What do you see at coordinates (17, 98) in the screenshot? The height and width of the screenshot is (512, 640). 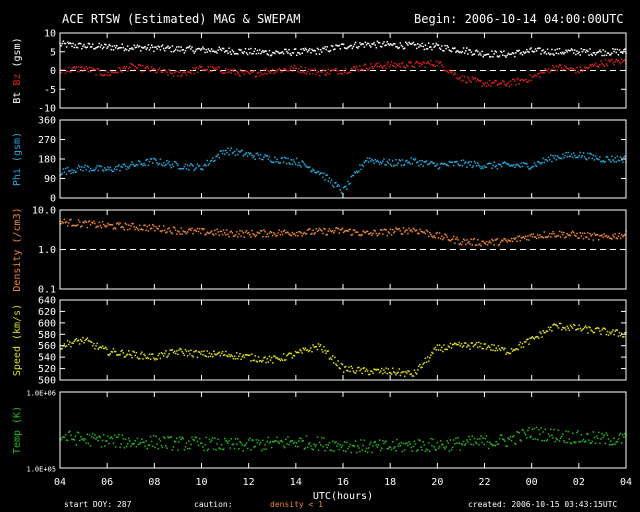 I see `mag-ylabel-part: Bt` at bounding box center [17, 98].